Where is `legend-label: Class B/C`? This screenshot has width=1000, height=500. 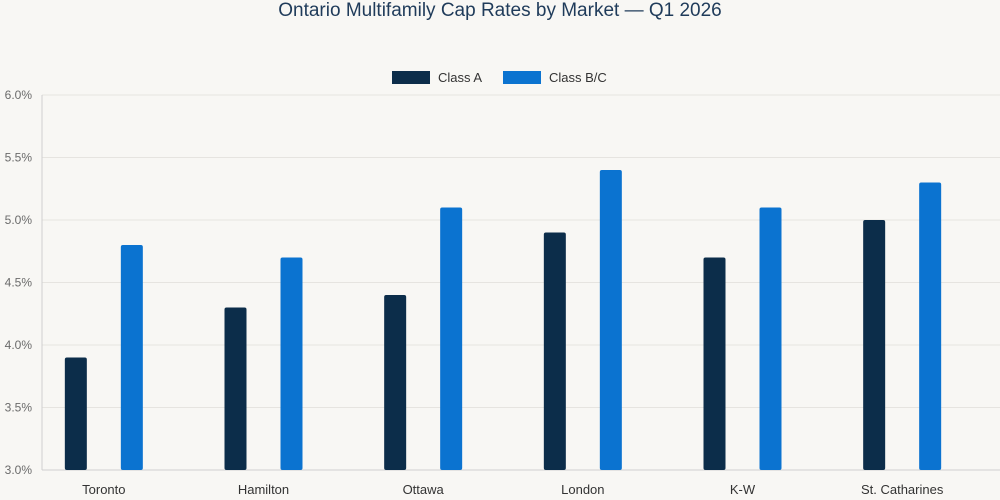
legend-label: Class B/C is located at coordinates (578, 77).